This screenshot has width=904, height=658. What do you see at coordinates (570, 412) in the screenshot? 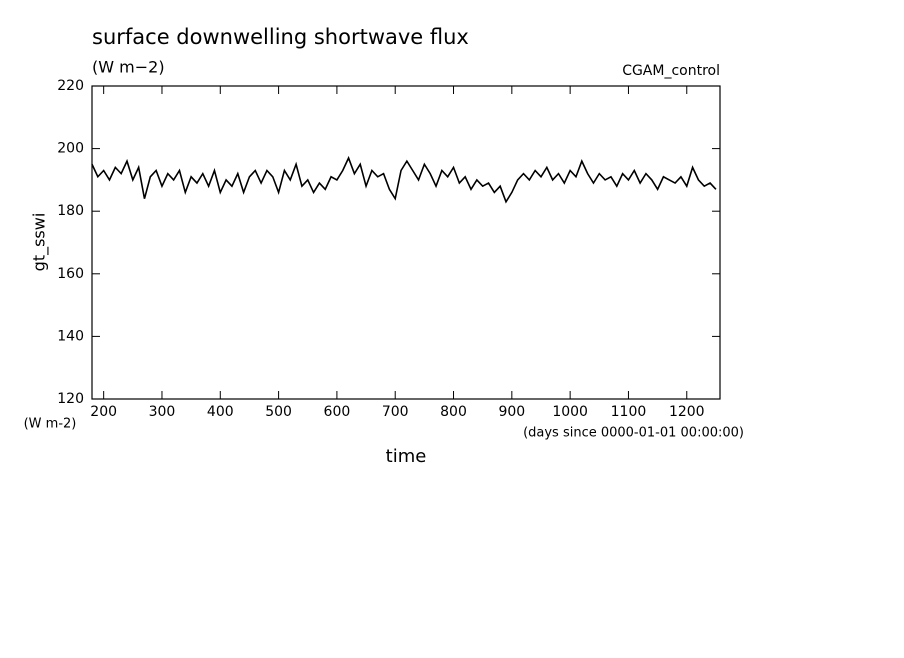
I see `x-tick-label: 1000` at bounding box center [570, 412].